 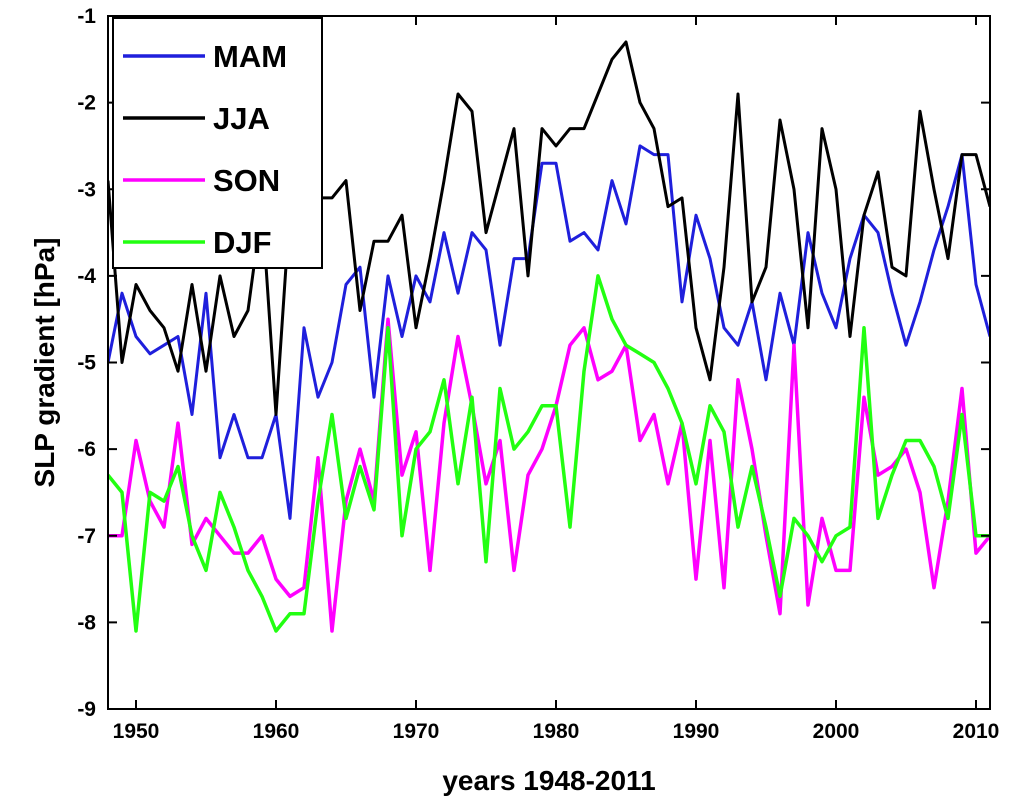 What do you see at coordinates (836, 731) in the screenshot?
I see `x-tick-label: 2000` at bounding box center [836, 731].